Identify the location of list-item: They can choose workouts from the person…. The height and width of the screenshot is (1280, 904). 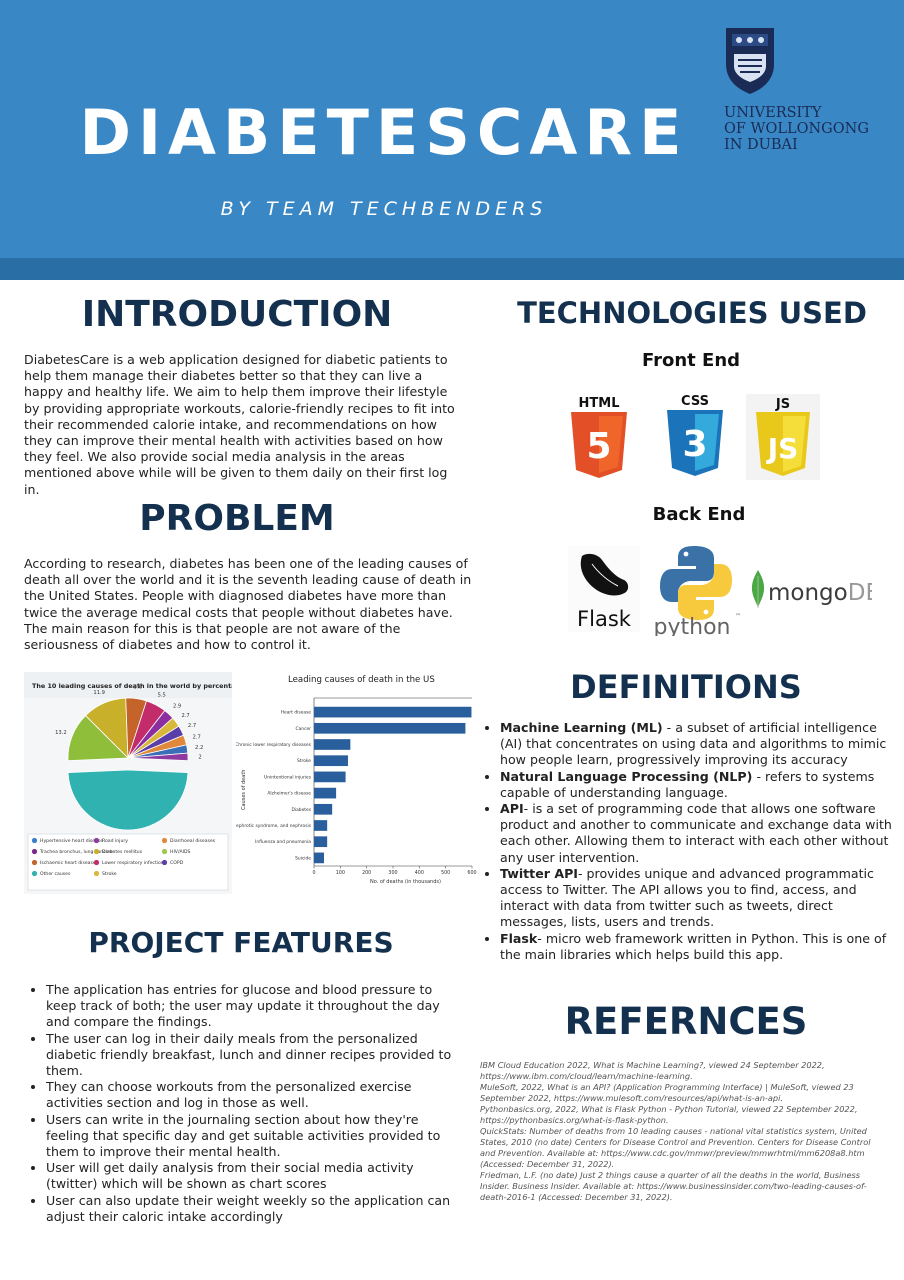
(255, 1095).